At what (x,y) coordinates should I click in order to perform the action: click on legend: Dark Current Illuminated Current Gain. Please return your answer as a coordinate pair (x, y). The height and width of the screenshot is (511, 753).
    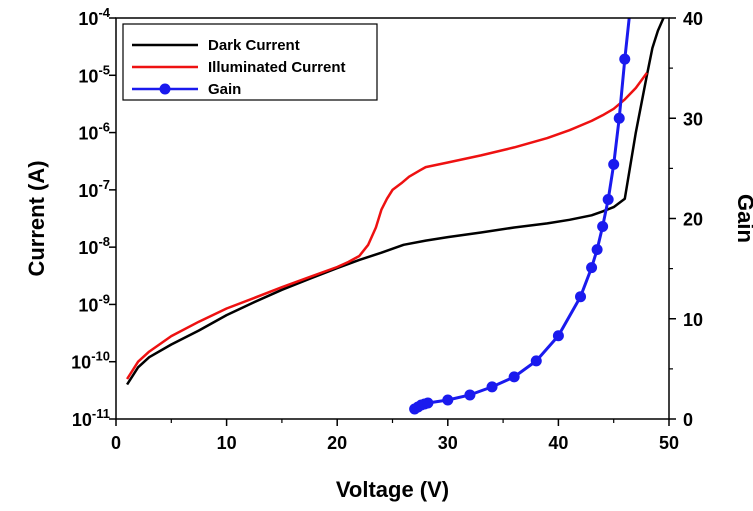
    Looking at the image, I should click on (250, 62).